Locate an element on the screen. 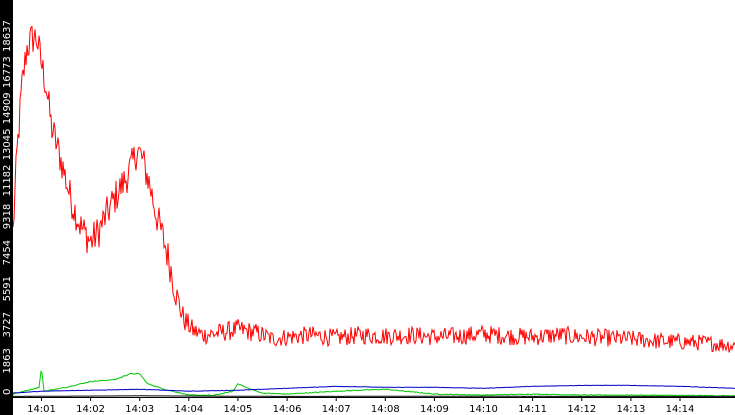  x-tick-label: 14:06 is located at coordinates (287, 409).